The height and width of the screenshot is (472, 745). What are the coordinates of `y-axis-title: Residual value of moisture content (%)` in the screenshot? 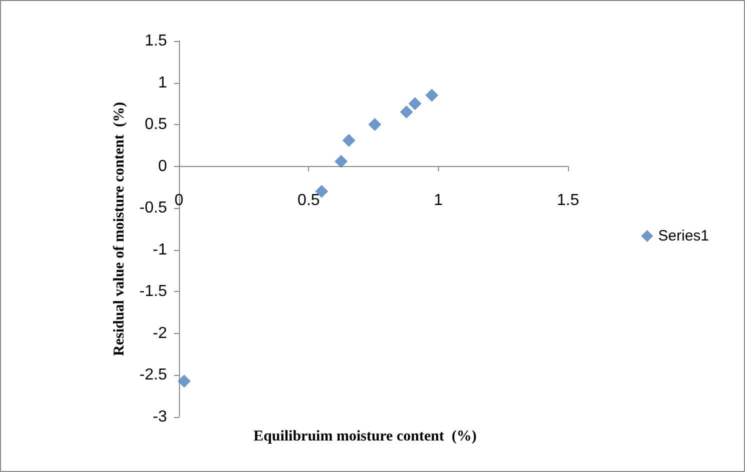 It's located at (120, 229).